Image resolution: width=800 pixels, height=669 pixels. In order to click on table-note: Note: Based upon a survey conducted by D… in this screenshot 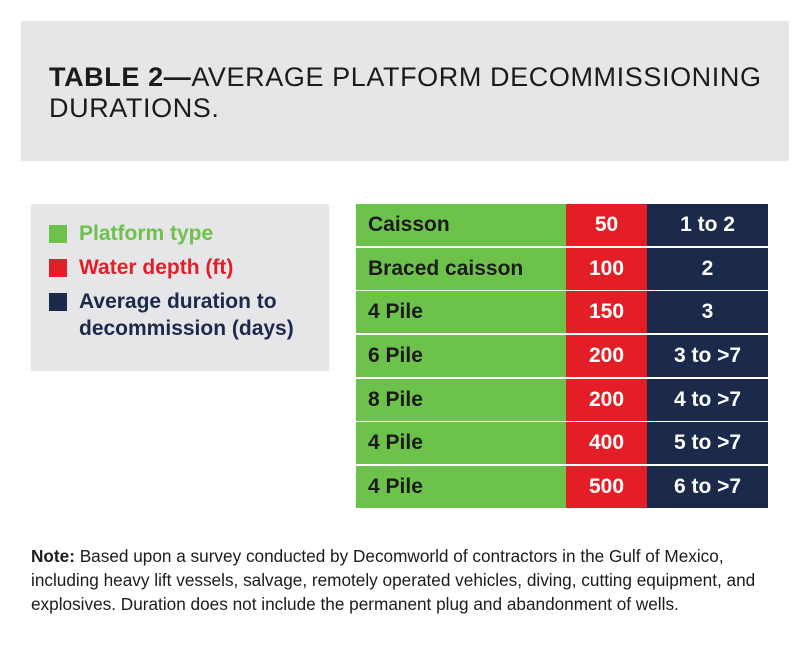, I will do `click(402, 580)`.